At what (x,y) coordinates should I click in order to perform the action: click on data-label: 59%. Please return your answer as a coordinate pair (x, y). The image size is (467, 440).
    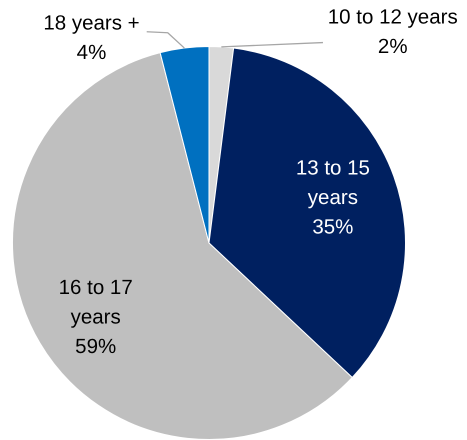
    Looking at the image, I should click on (95, 346).